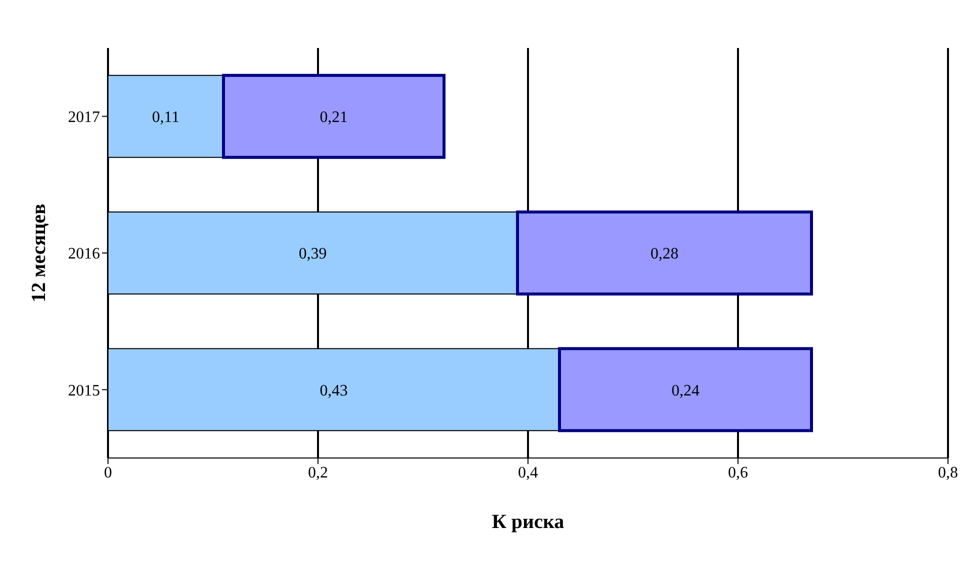 This screenshot has height=583, width=967. I want to click on y-tick-label: 2017, so click(84, 117).